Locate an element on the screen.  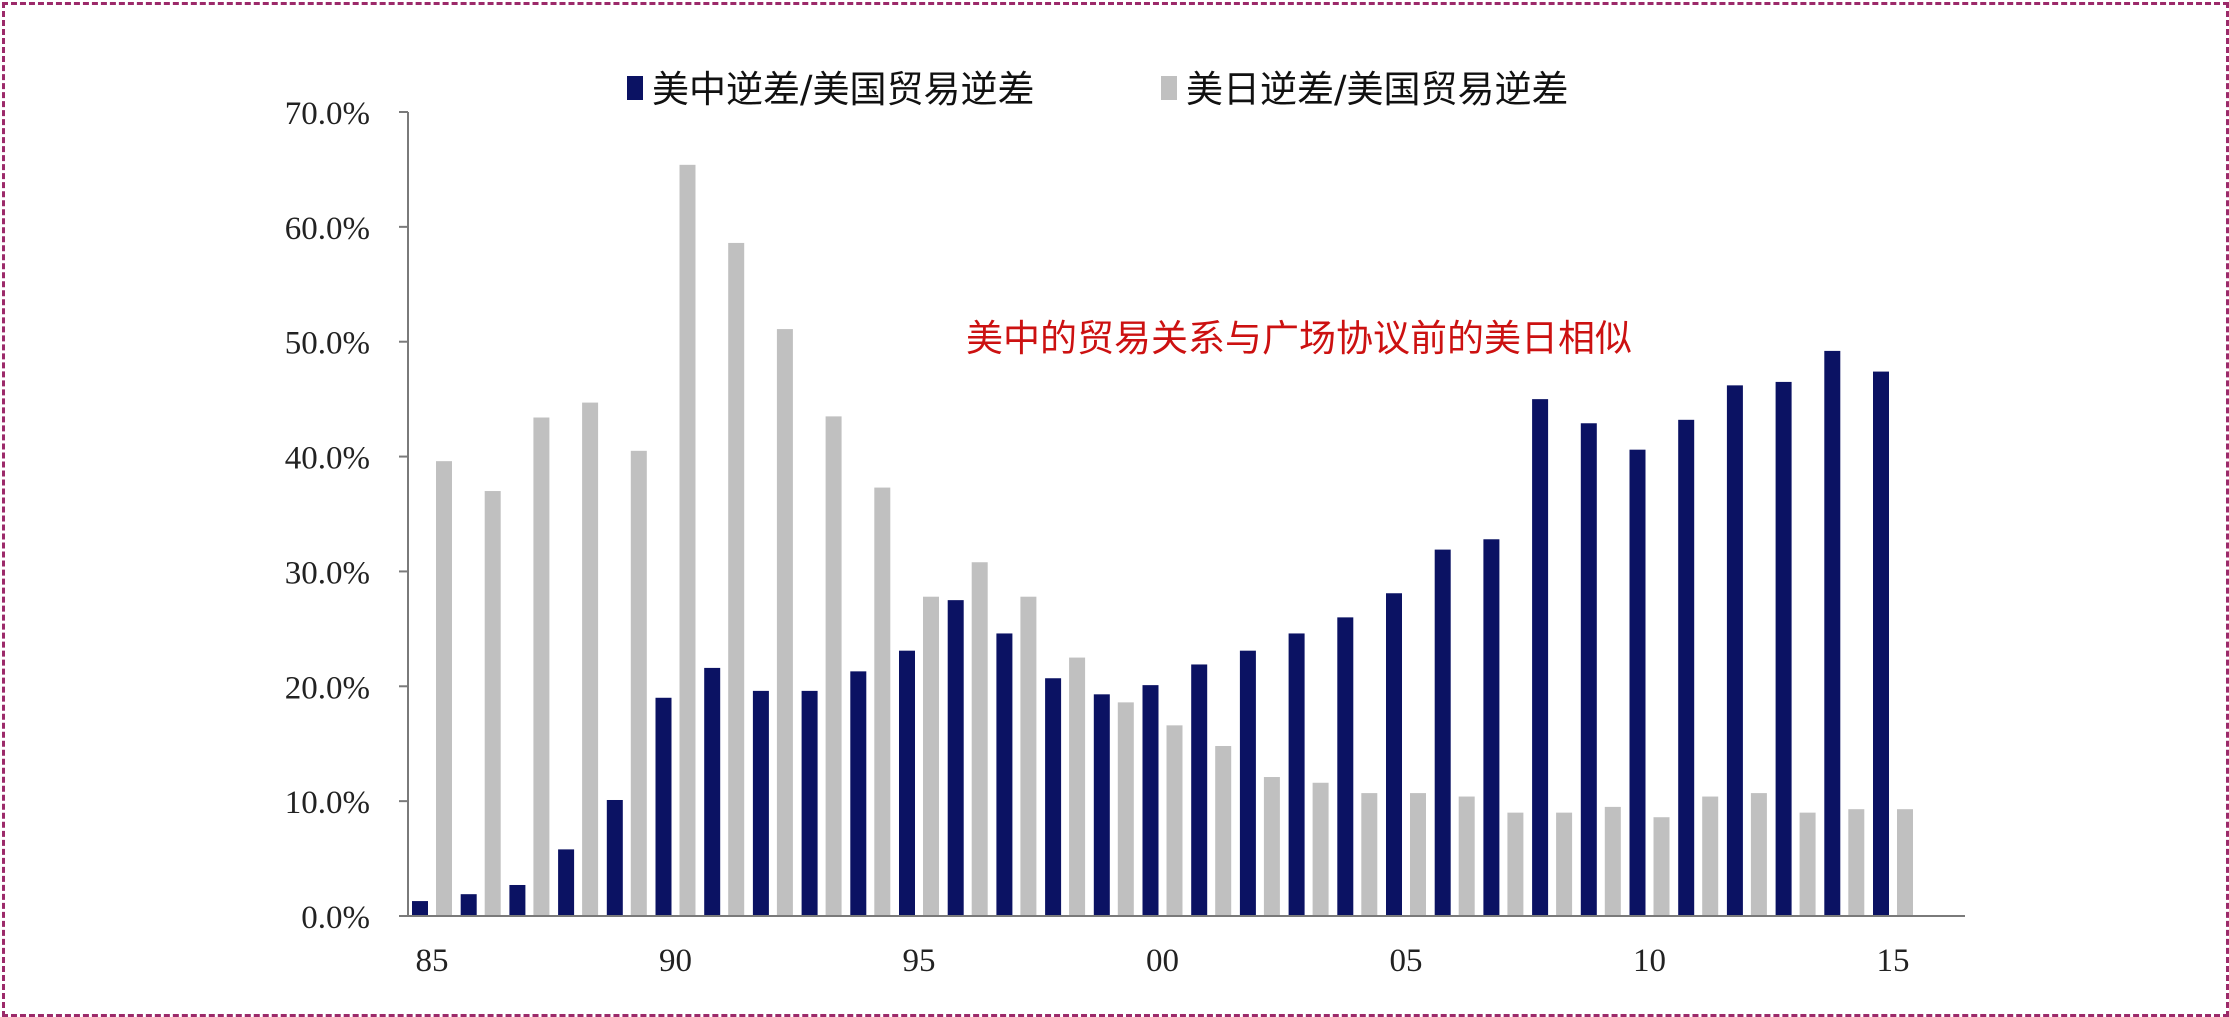
y-tick-label: 0.0% is located at coordinates (335, 918).